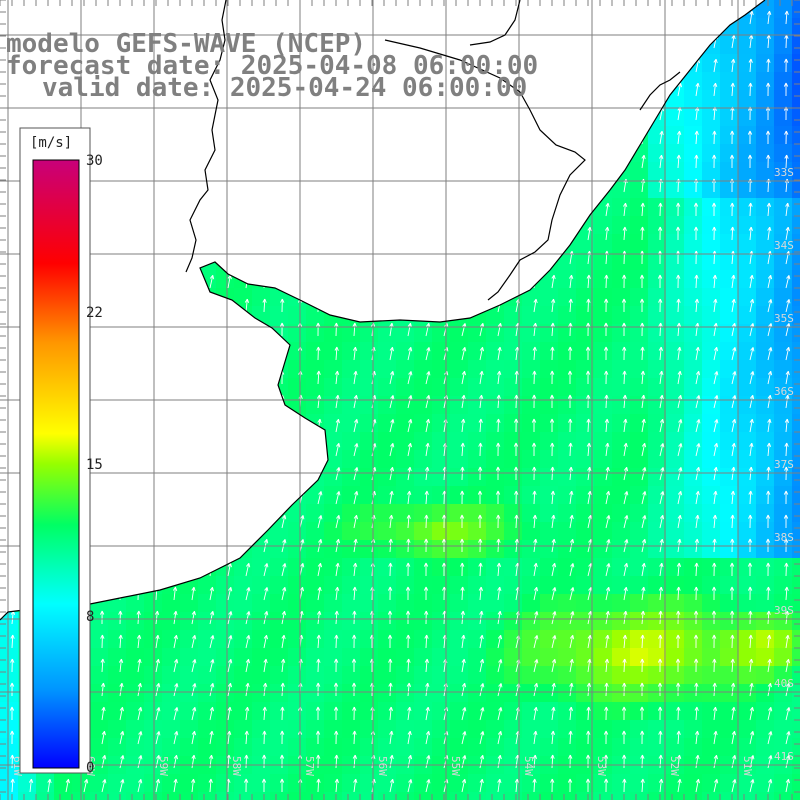  I want to click on latitude-label: 39S, so click(784, 610).